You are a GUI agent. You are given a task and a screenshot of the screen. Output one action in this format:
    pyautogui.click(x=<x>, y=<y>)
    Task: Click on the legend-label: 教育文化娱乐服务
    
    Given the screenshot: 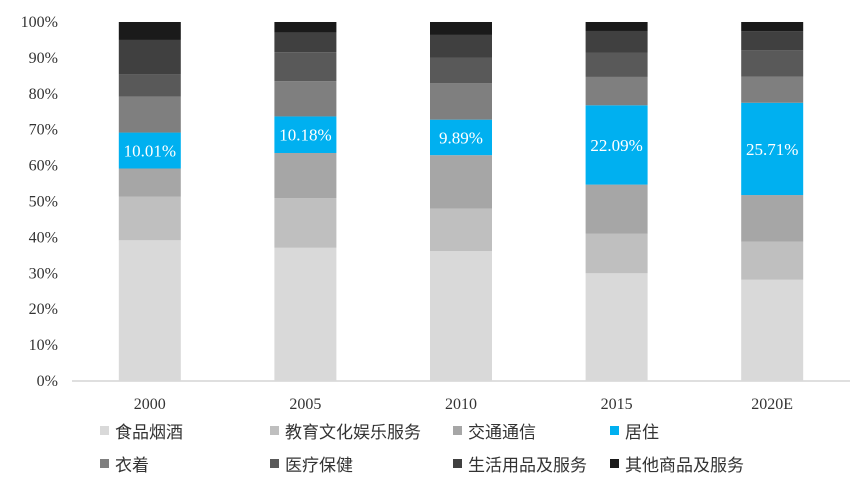 What is the action you would take?
    pyautogui.click(x=353, y=432)
    